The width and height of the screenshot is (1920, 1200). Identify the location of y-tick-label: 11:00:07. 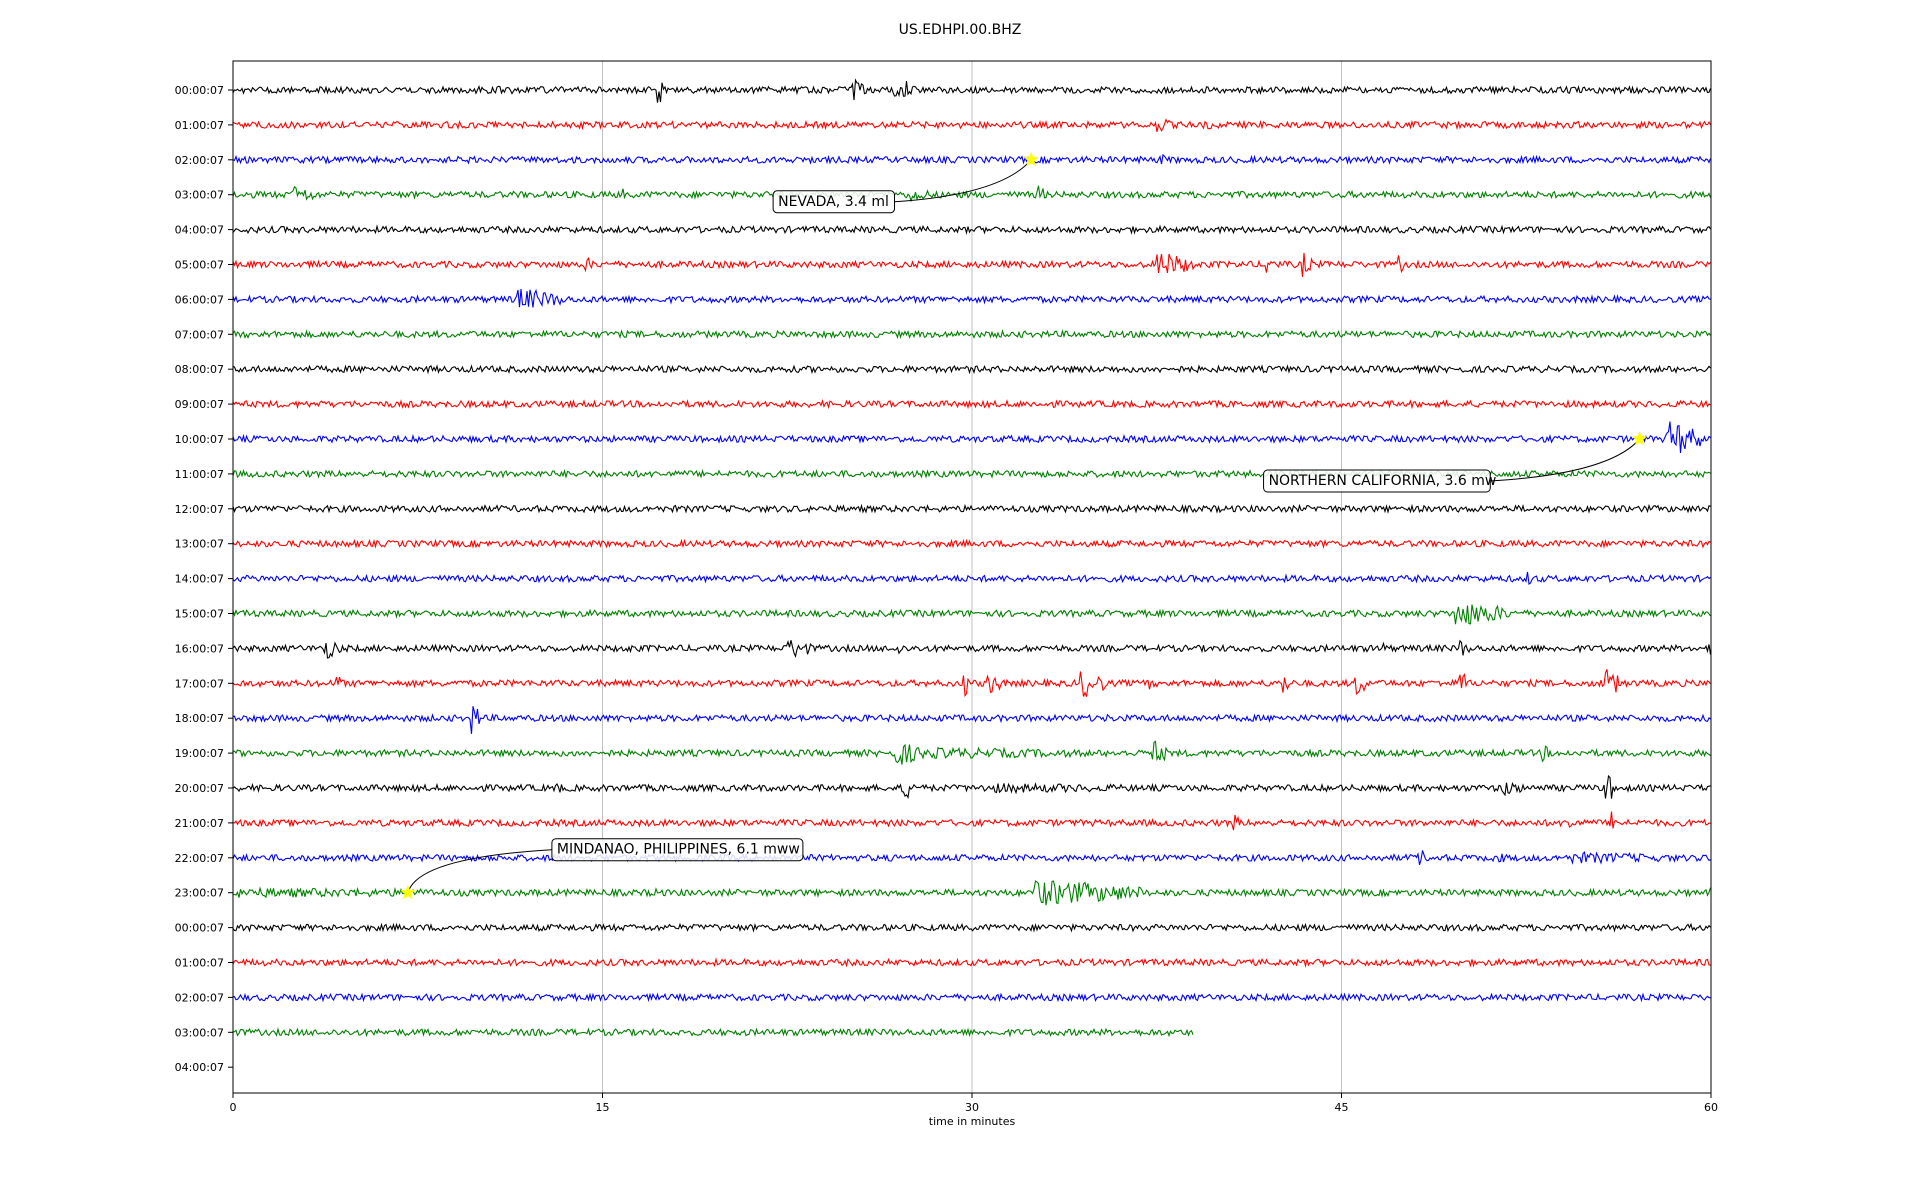
(199, 474).